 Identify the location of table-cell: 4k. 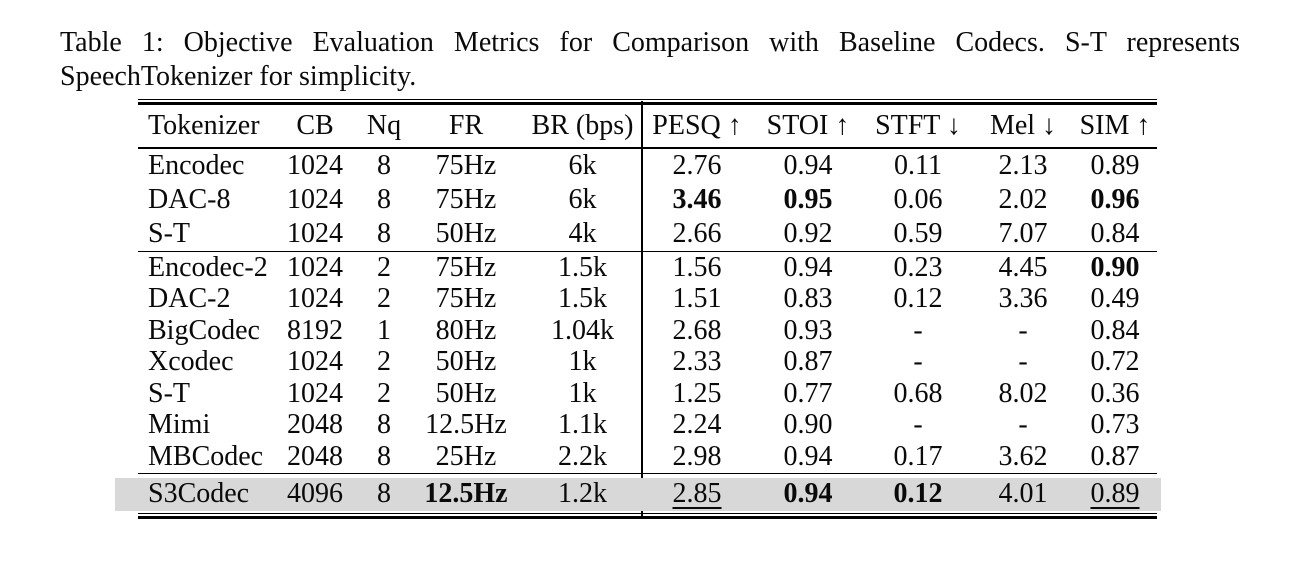
(582, 233).